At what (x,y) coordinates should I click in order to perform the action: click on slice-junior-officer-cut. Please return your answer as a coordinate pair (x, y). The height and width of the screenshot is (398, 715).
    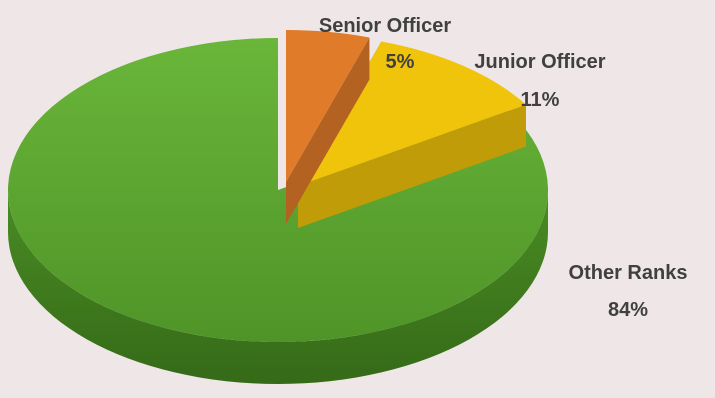
    Looking at the image, I should click on (412, 166).